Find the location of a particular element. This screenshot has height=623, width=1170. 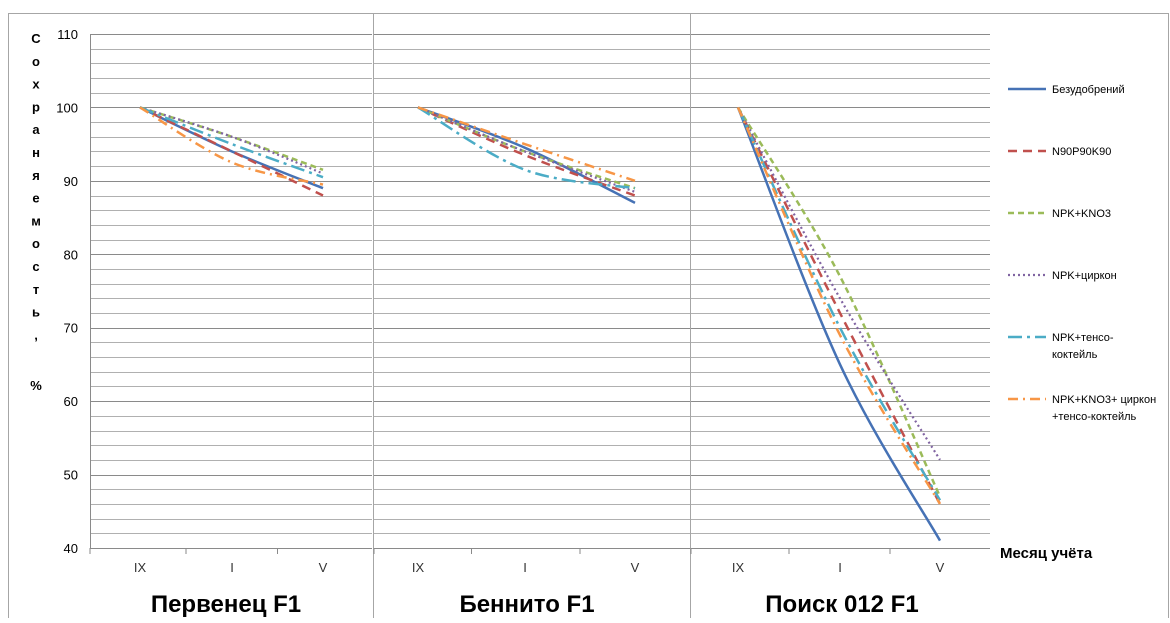

y-tick-label: 90 is located at coordinates (71, 181).